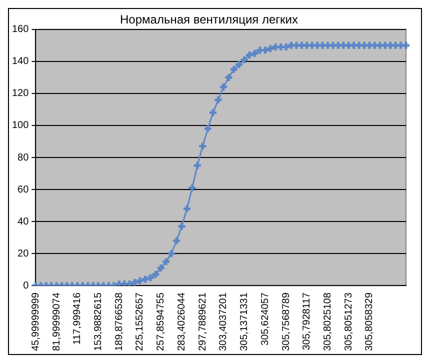  What do you see at coordinates (78, 318) in the screenshot?
I see `x-tick-label: 117,999416` at bounding box center [78, 318].